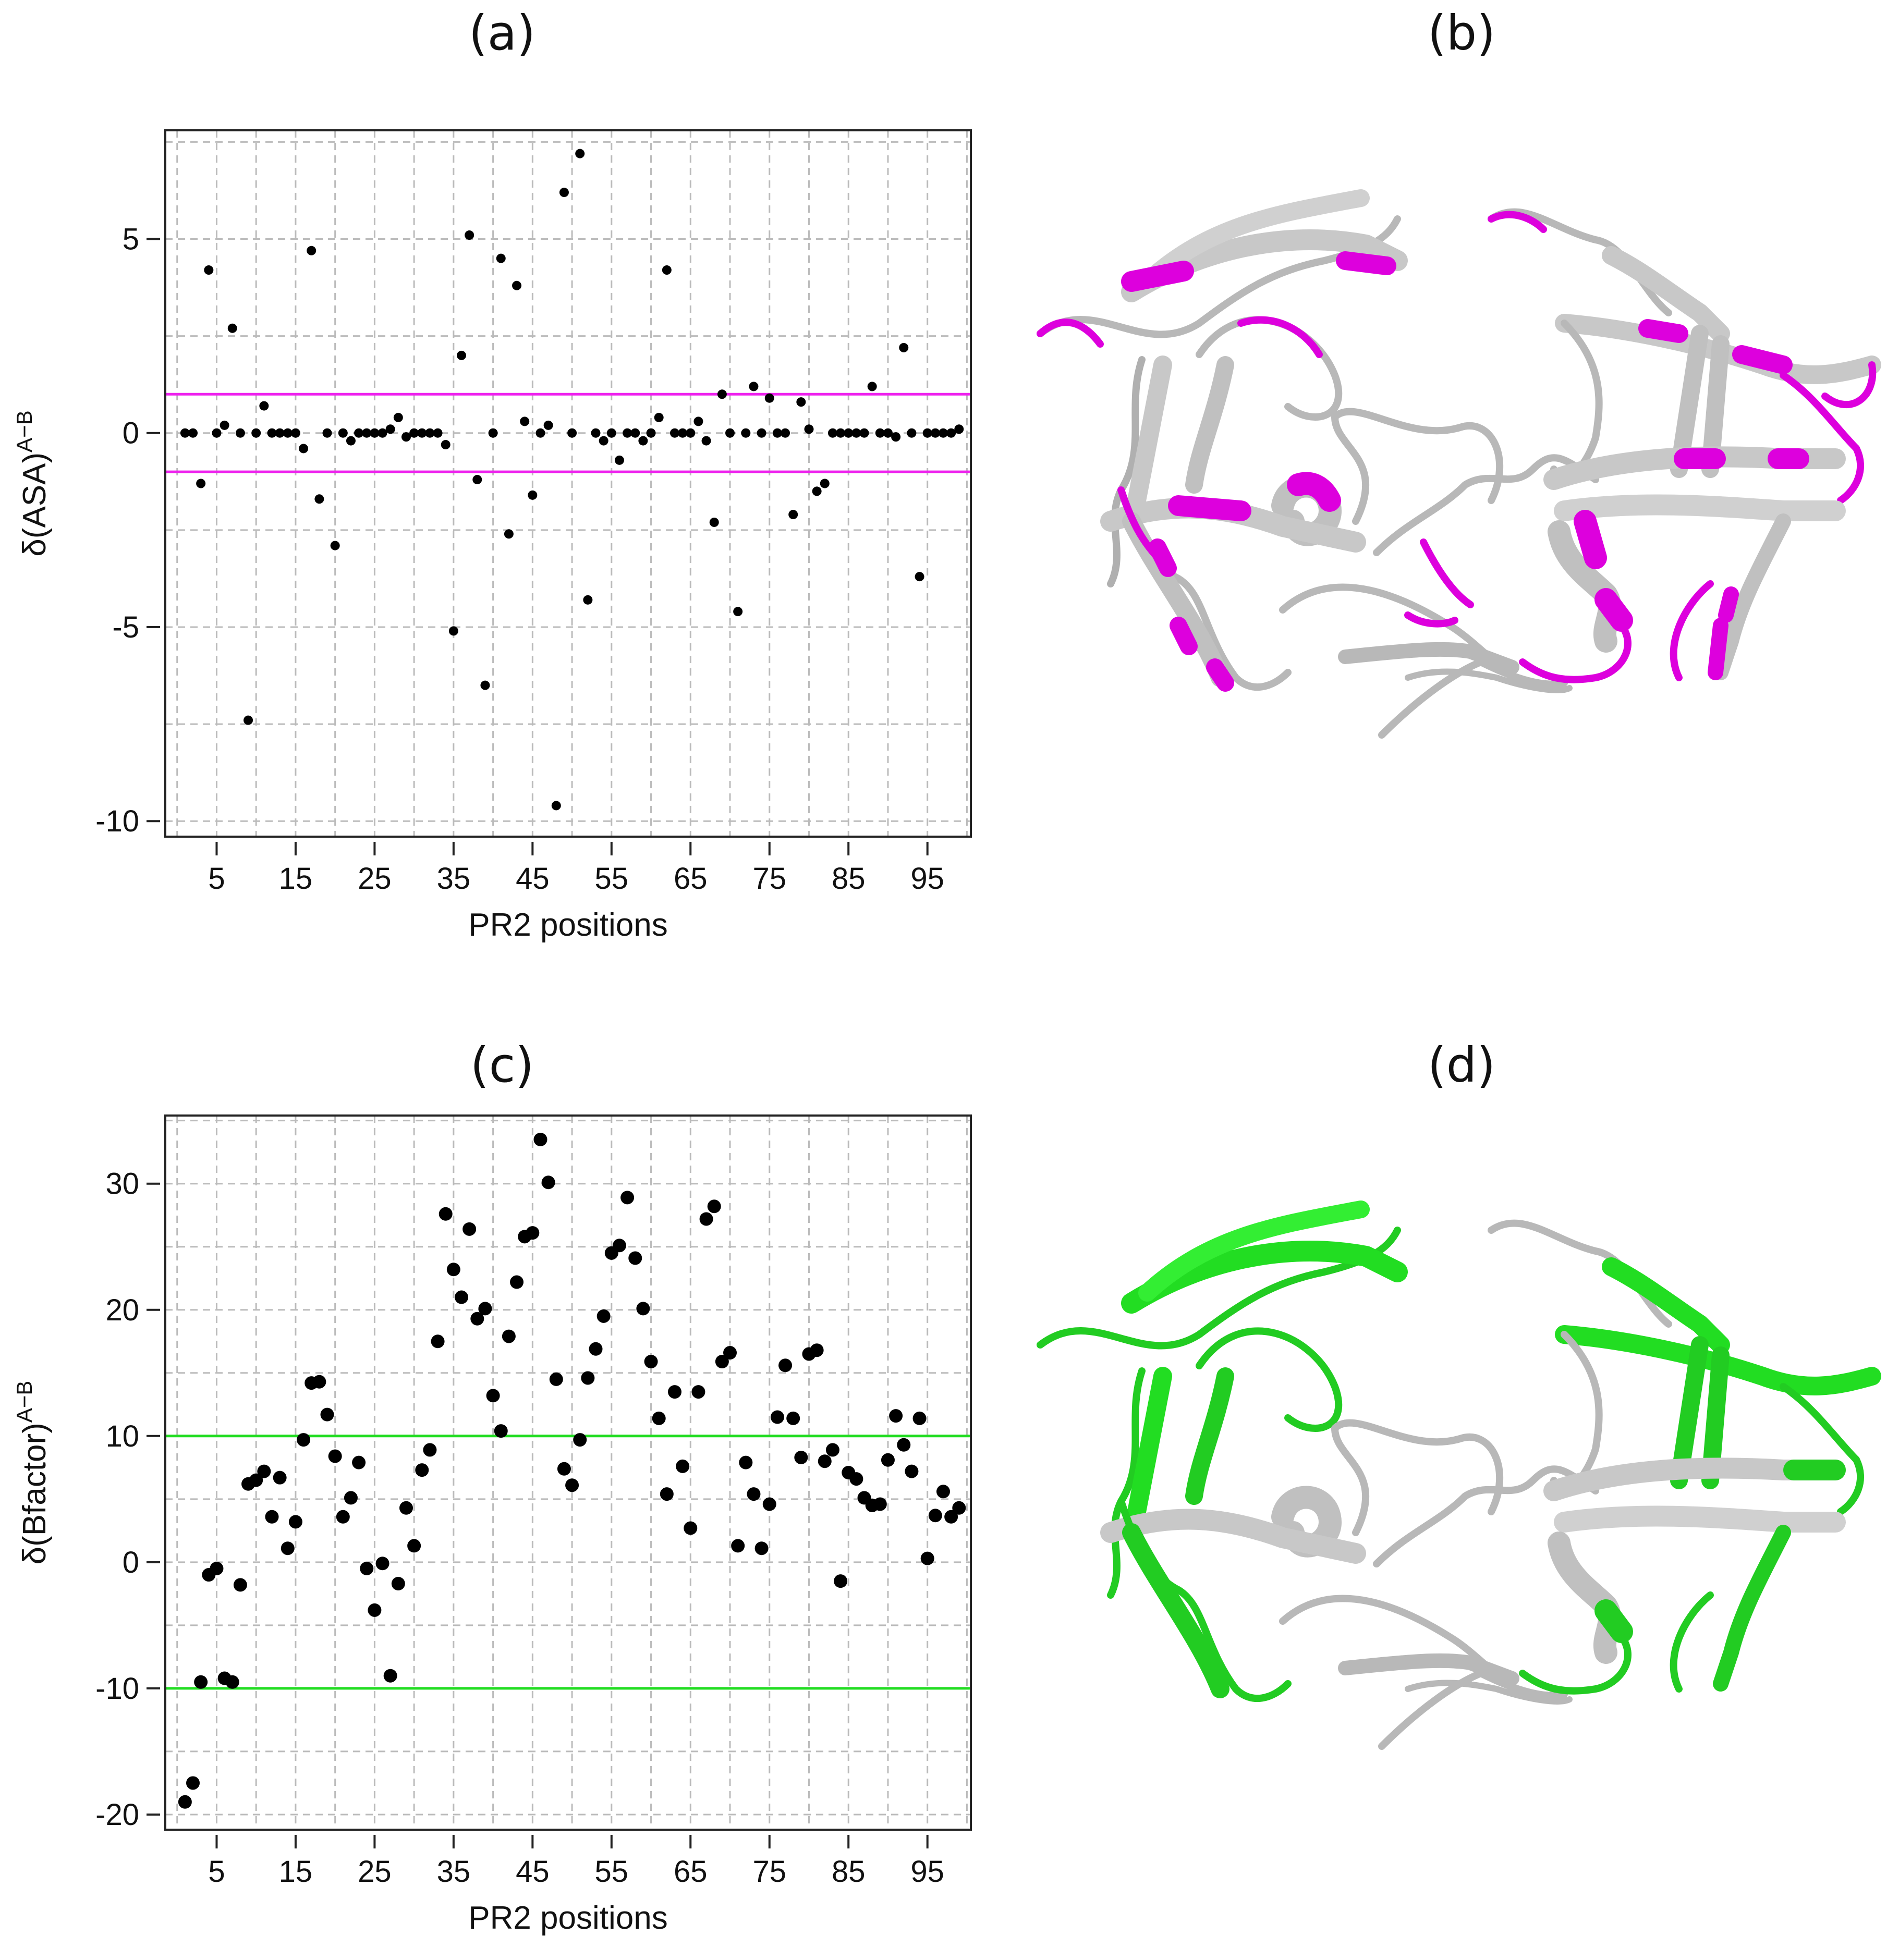  I want to click on x-tick-label: 25, so click(375, 879).